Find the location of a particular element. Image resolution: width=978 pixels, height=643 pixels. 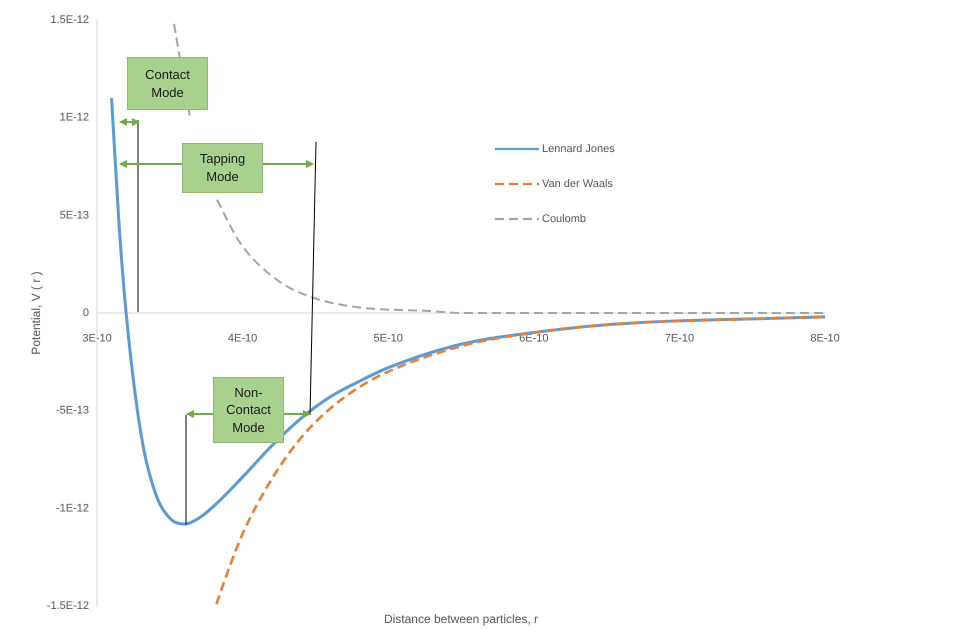

legend-label: Coulomb is located at coordinates (564, 218).